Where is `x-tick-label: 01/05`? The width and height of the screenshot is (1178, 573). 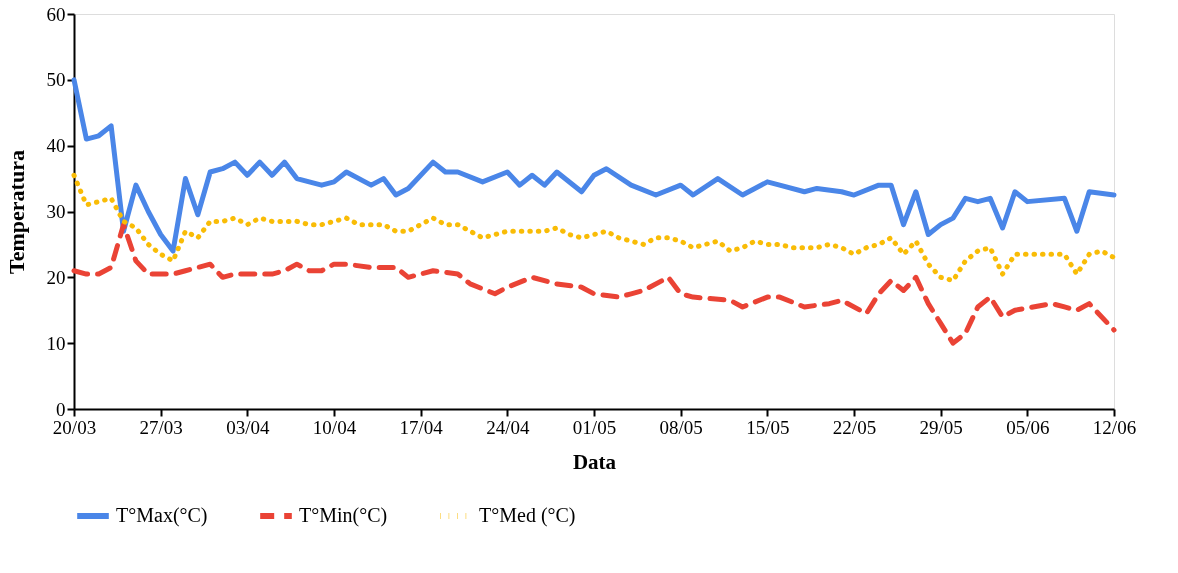
x-tick-label: 01/05 is located at coordinates (594, 427).